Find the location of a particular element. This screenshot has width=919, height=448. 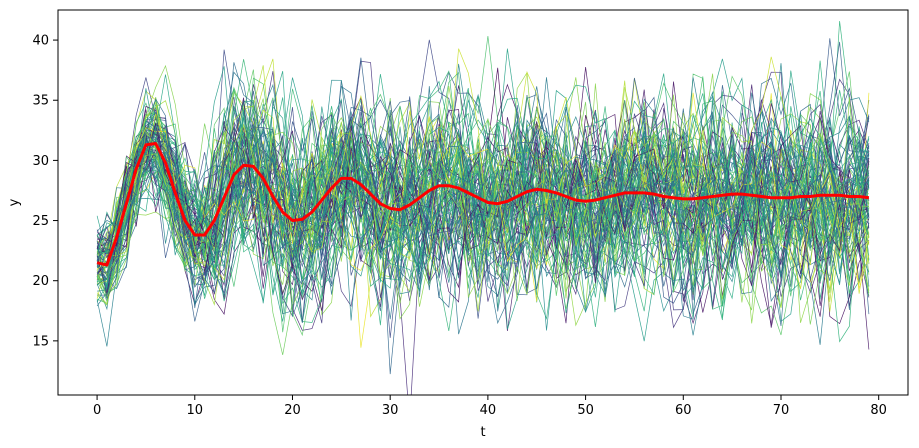

y-tick-label: 40 is located at coordinates (40, 41).